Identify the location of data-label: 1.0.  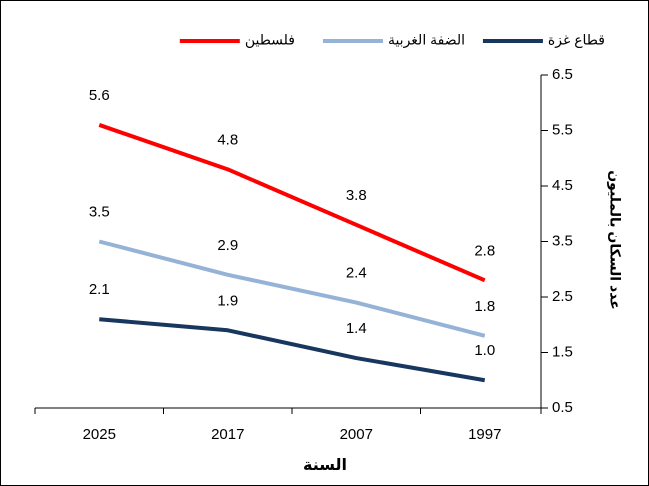
(484, 350).